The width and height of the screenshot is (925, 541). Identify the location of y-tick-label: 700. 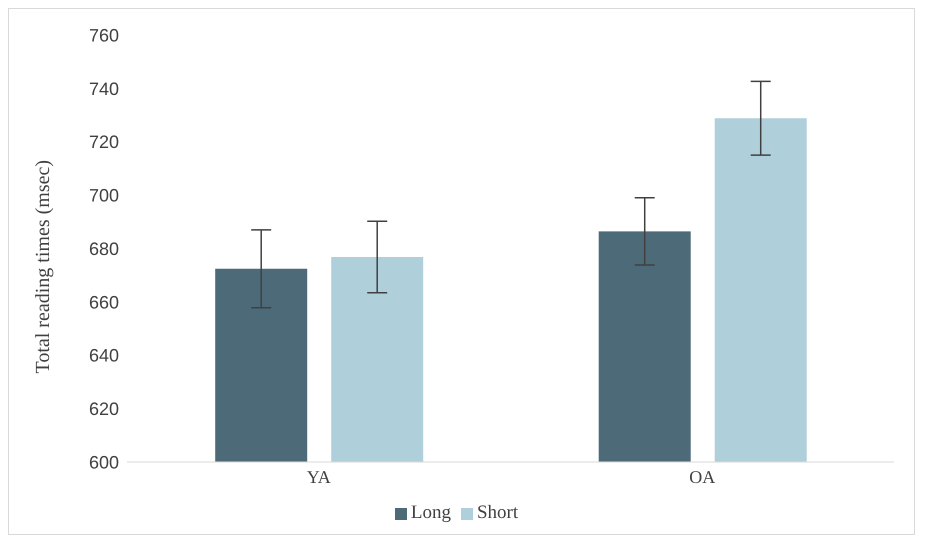
(103, 196).